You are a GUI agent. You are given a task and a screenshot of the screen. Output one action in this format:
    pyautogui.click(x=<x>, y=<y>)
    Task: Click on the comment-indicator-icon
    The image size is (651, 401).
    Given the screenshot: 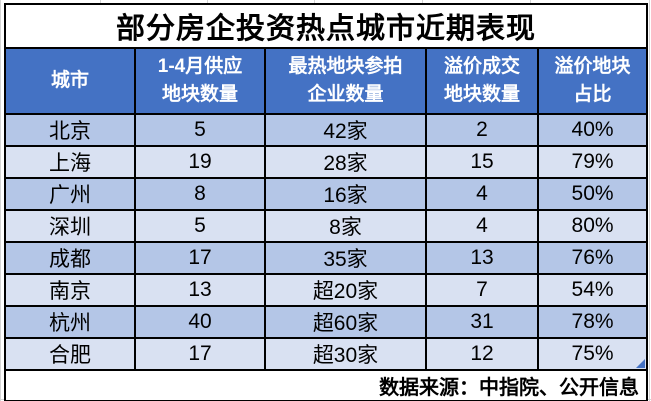 What is the action you would take?
    pyautogui.click(x=641, y=363)
    